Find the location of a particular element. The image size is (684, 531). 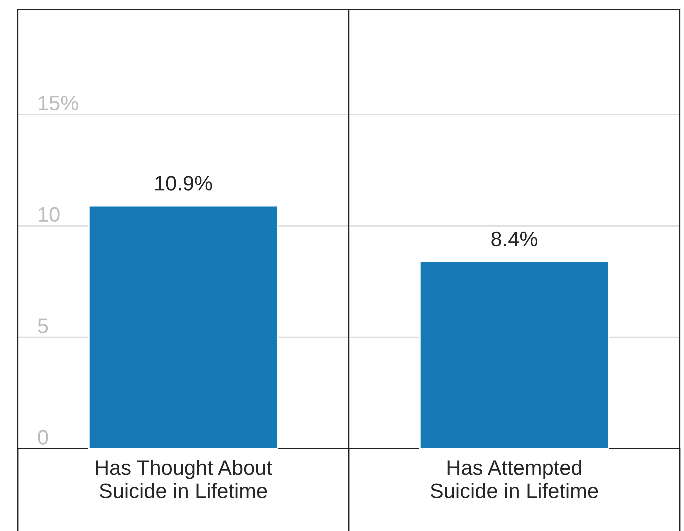

y-tick-label: 15% is located at coordinates (58, 103).